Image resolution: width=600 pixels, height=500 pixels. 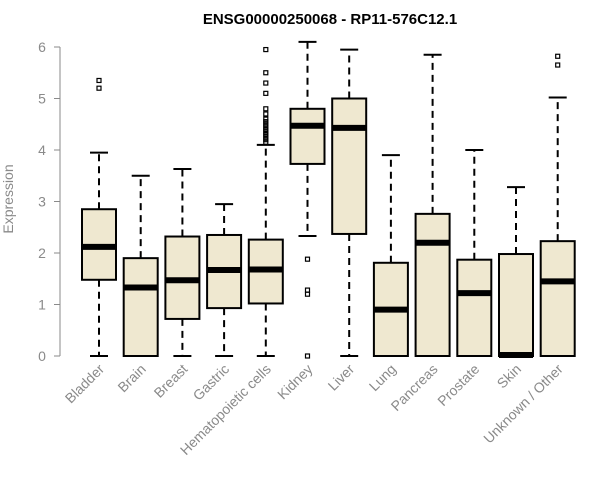 I want to click on x-tick-label: Skin, so click(x=509, y=376).